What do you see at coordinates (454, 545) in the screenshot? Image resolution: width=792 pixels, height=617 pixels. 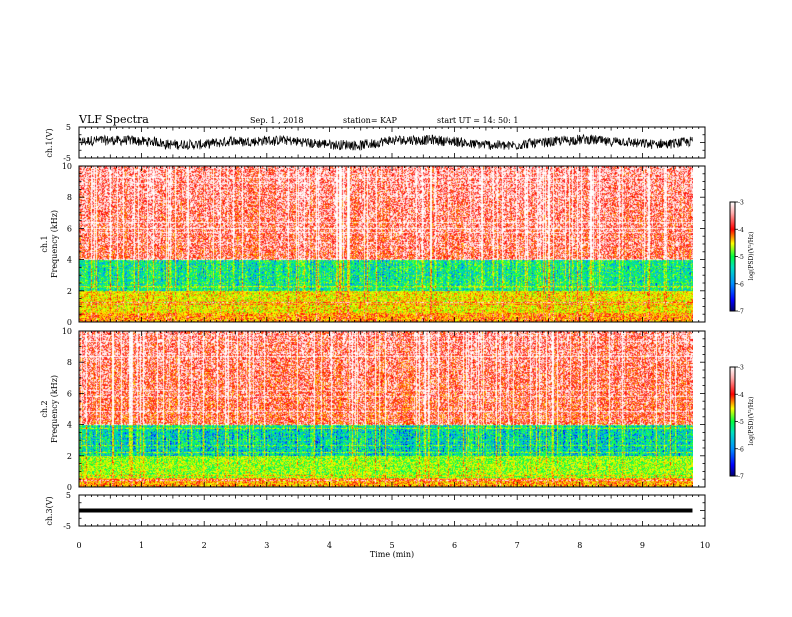 I see `x-tick-label: 6` at bounding box center [454, 545].